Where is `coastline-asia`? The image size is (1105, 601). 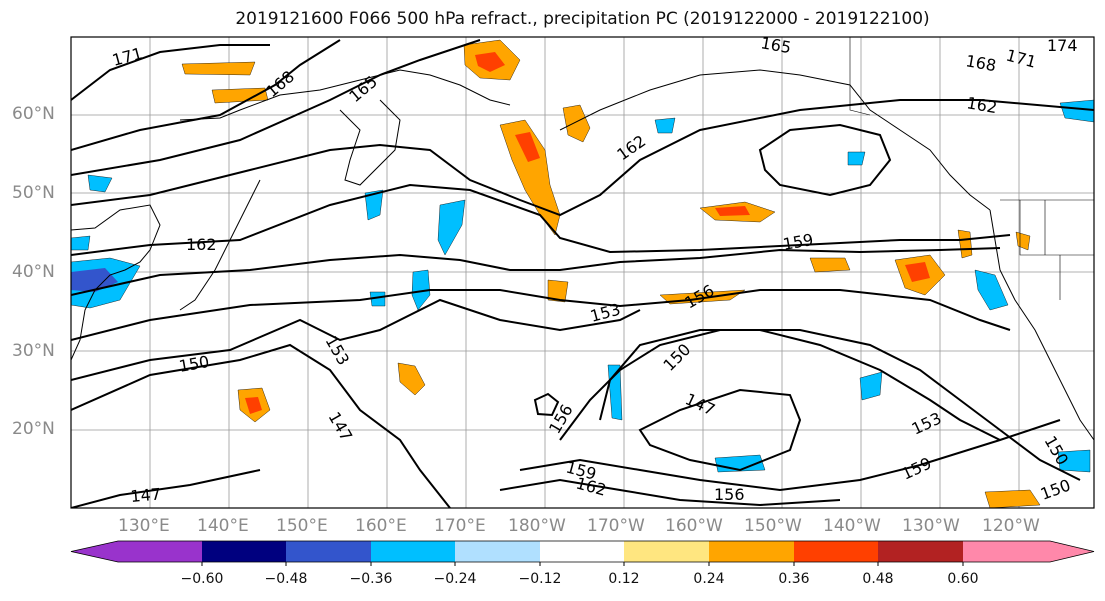 coastline-asia is located at coordinates (116, 282).